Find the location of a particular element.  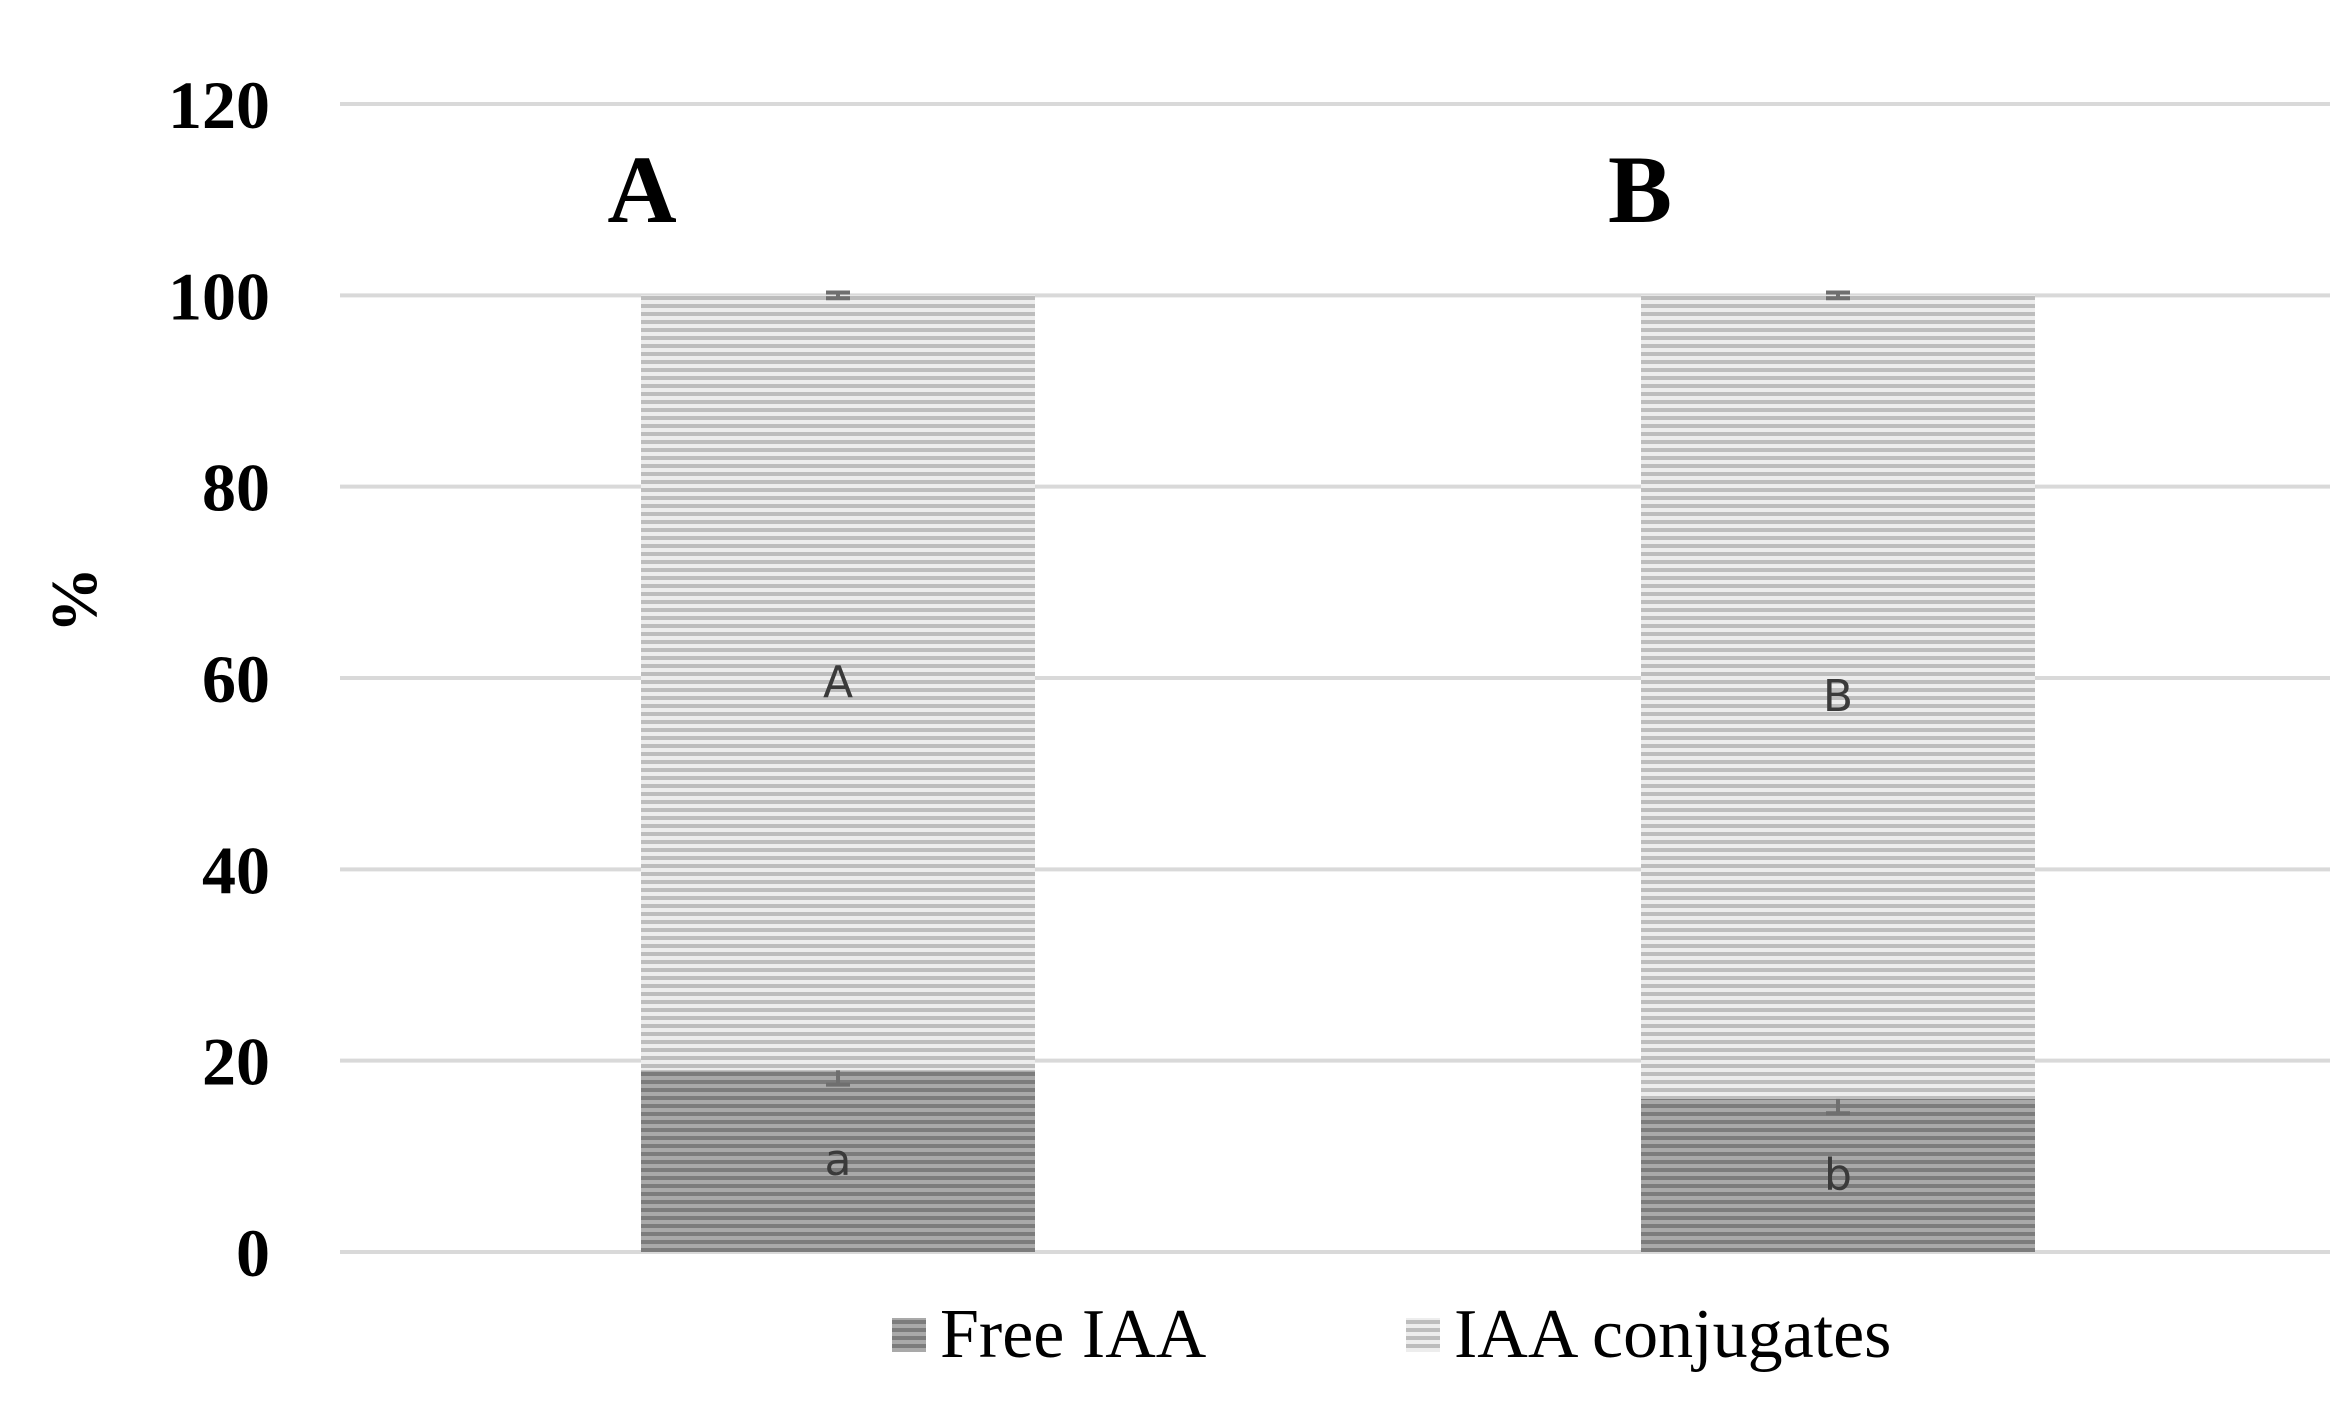

bar-b-free-iaa is located at coordinates (1838, 1175).